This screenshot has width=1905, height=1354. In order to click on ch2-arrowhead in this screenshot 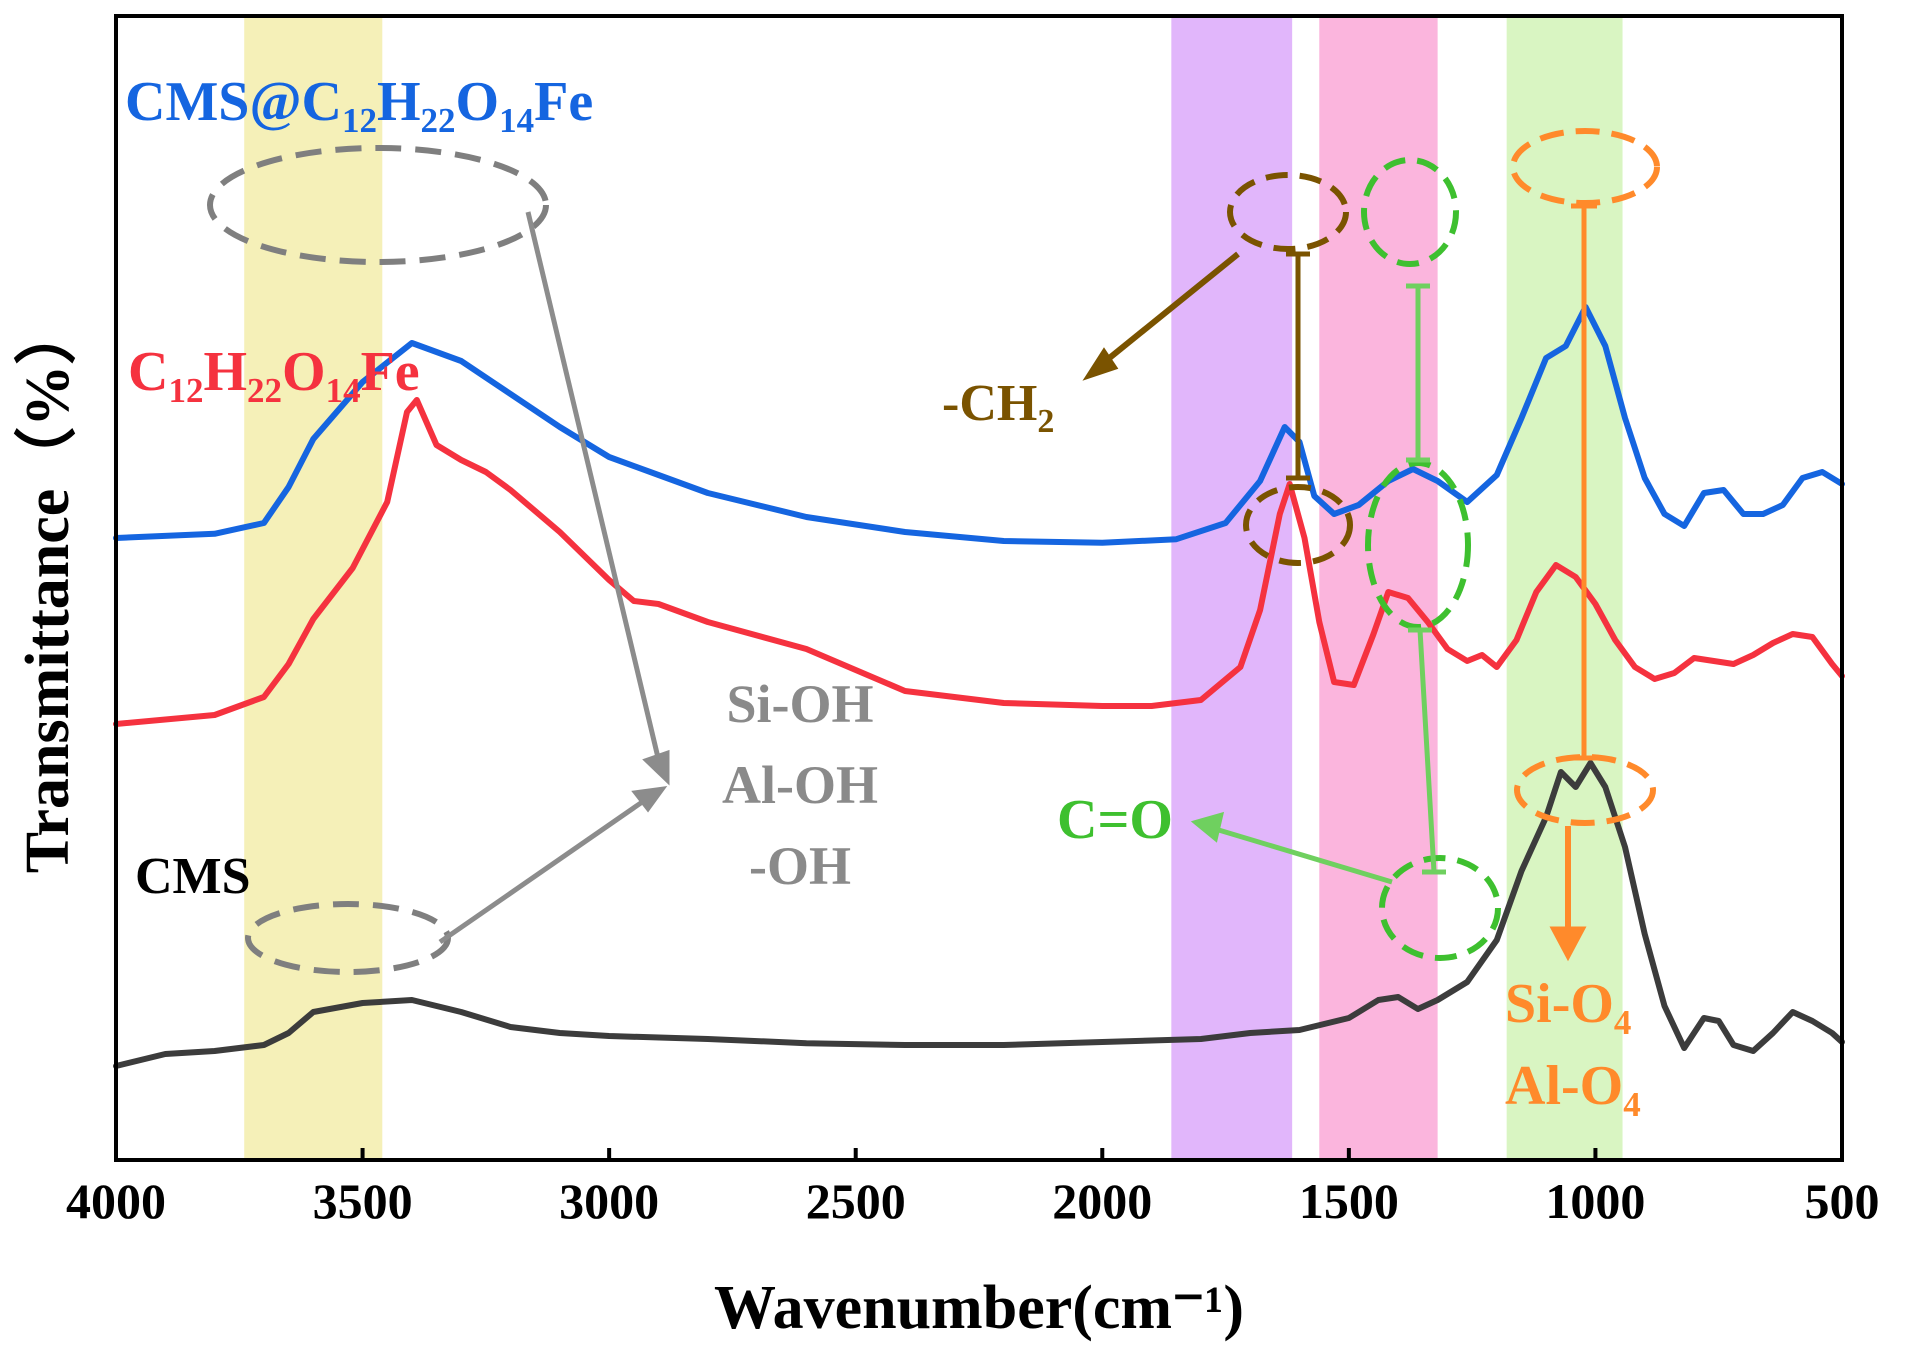, I will do `click(1100, 364)`.